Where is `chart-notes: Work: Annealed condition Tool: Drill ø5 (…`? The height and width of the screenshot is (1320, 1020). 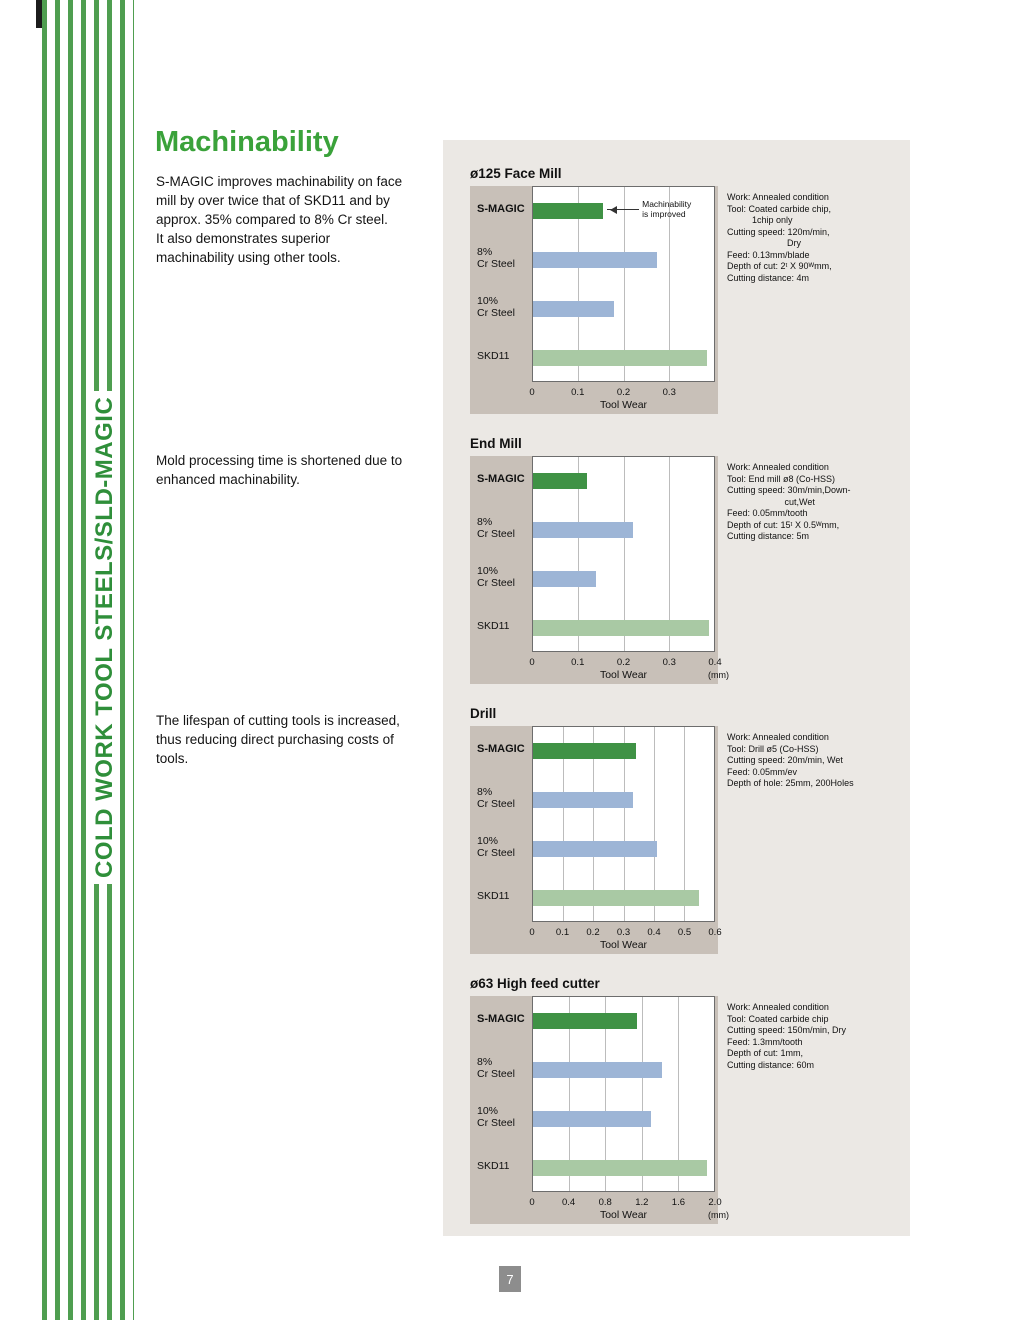 chart-notes: Work: Annealed condition Tool: Drill ø5 (… is located at coordinates (786, 758).